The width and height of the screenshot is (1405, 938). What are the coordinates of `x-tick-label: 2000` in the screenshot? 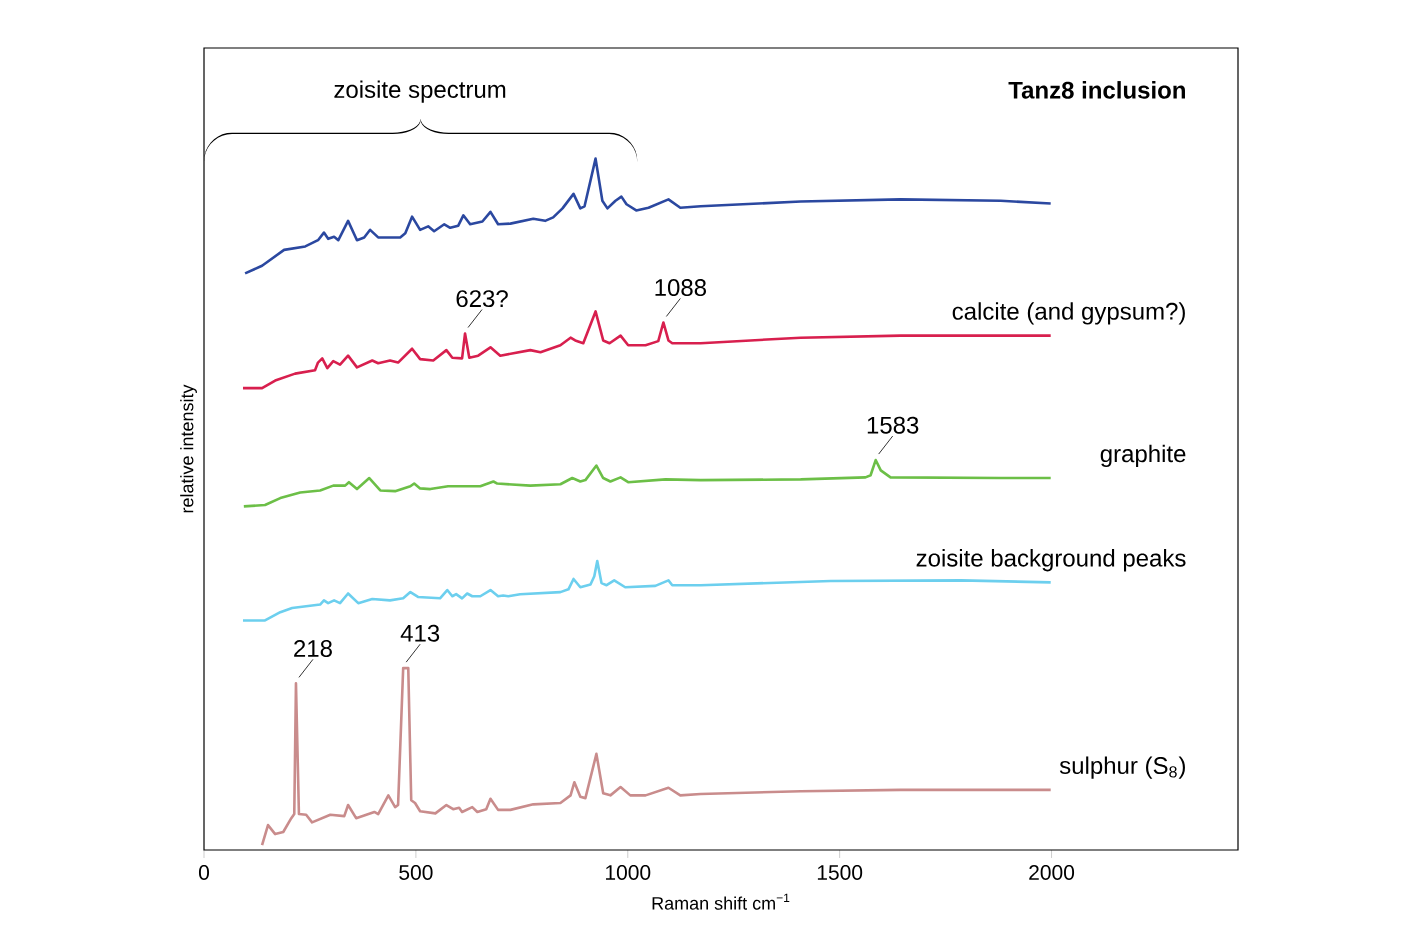 It's located at (1052, 872).